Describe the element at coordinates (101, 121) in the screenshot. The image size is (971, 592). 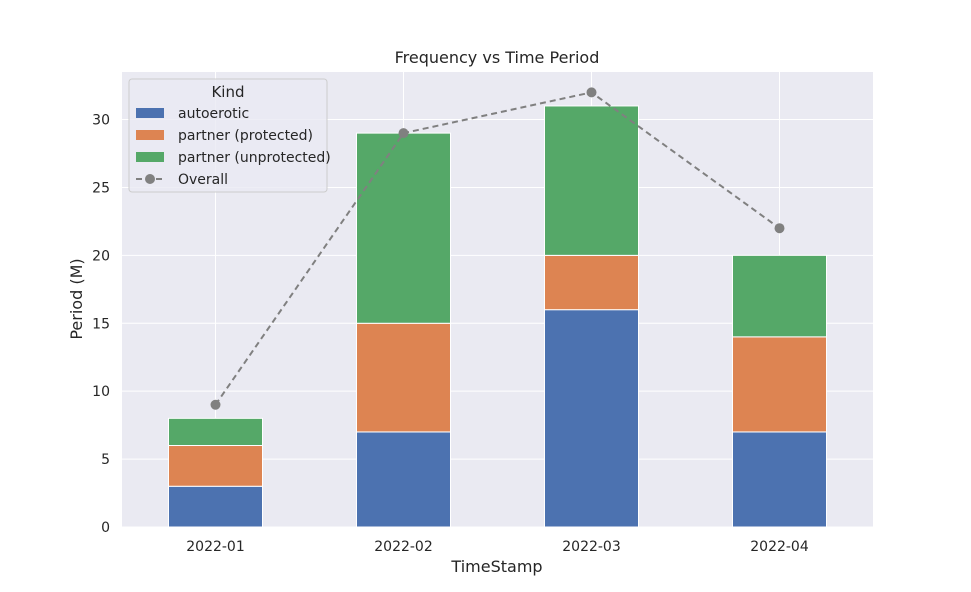
I see `y-tick-label: 30` at that location.